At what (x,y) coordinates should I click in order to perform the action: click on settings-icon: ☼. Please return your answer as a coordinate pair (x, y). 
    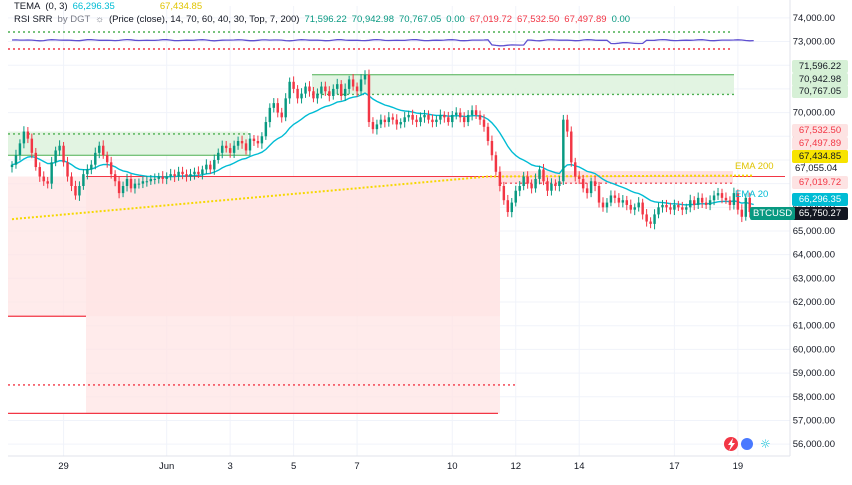
    Looking at the image, I should click on (99, 19).